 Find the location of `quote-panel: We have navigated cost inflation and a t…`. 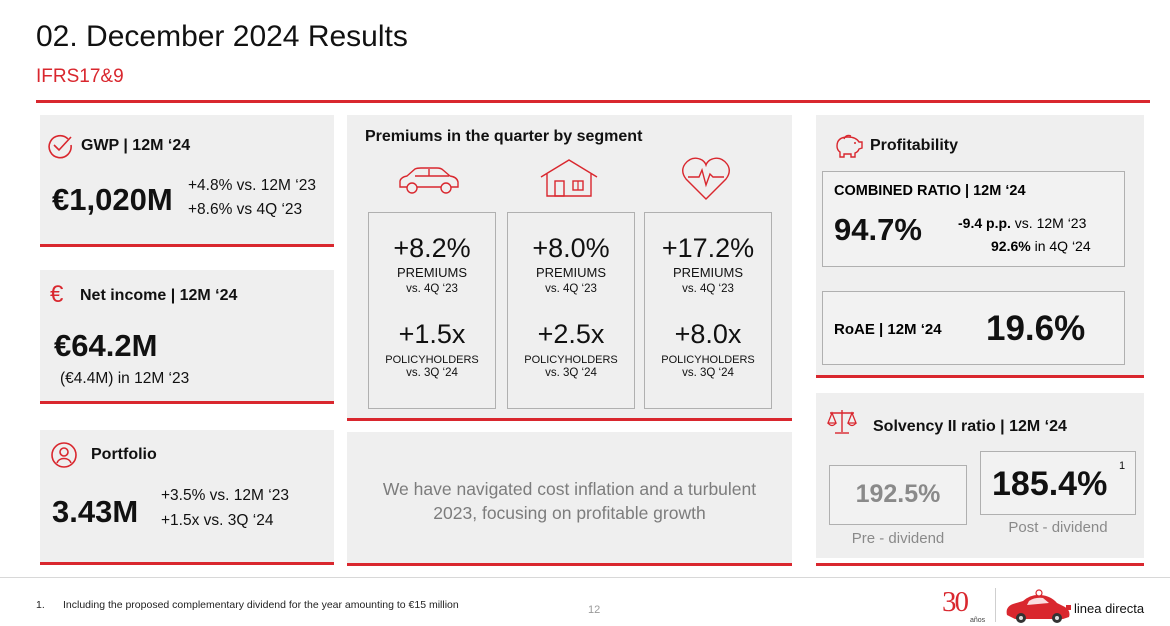

quote-panel: We have navigated cost inflation and a t… is located at coordinates (569, 498).